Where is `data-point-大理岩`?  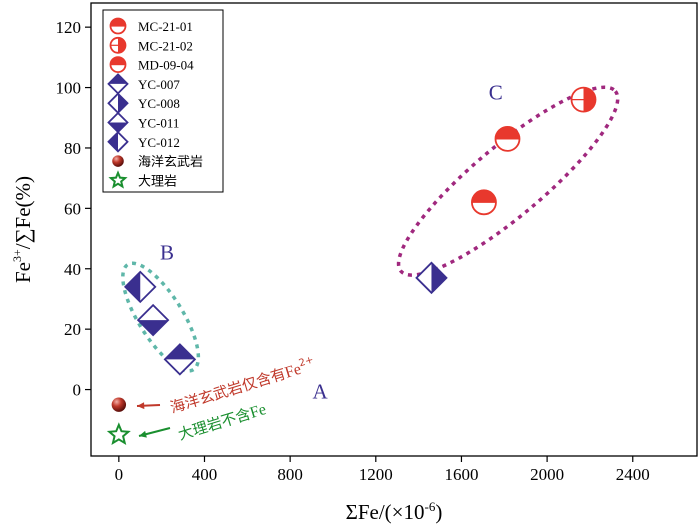
data-point-大理岩 is located at coordinates (118, 434).